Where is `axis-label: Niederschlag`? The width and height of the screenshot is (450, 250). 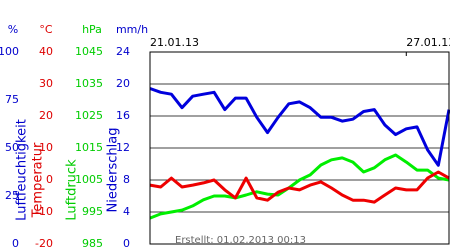
axis-label: Niederschlag is located at coordinates (113, 170).